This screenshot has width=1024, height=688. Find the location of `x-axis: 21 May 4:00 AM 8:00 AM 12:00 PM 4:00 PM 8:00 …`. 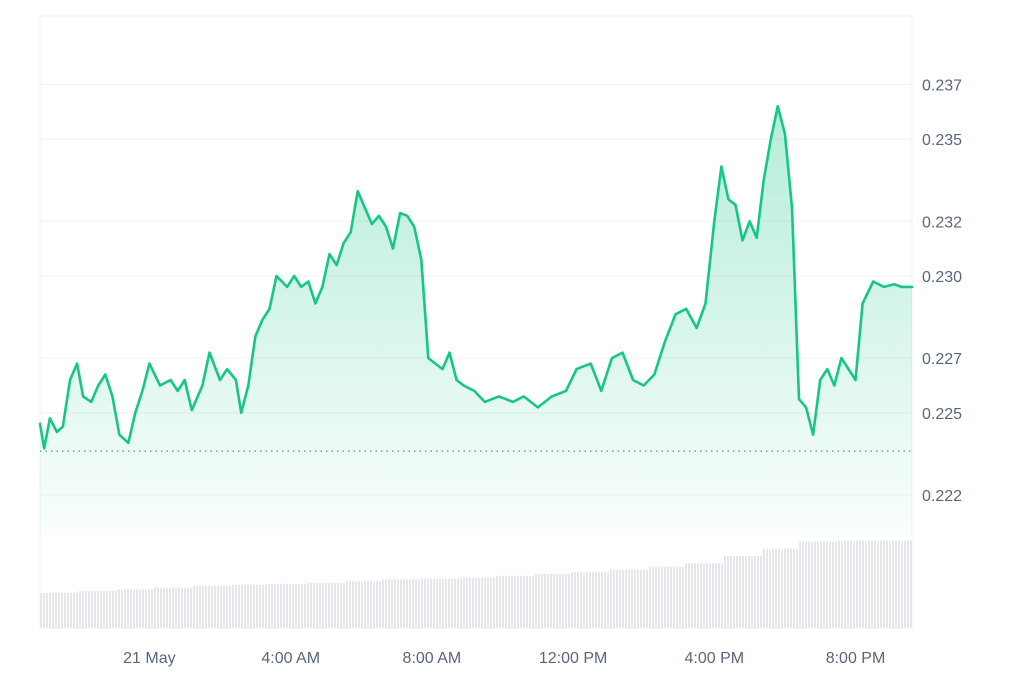

x-axis: 21 May 4:00 AM 8:00 AM 12:00 PM 4:00 PM 8:00 … is located at coordinates (504, 658).